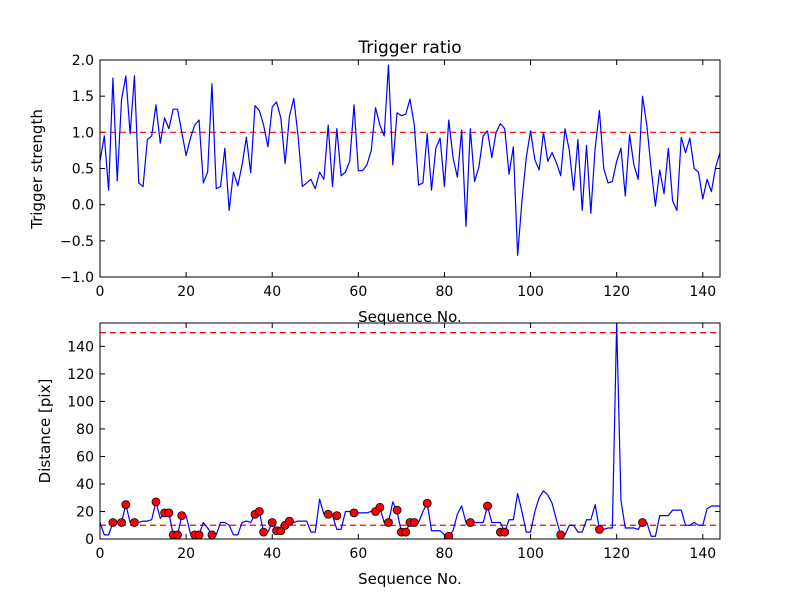  Describe the element at coordinates (83, 170) in the screenshot. I see `y-tick-label: 0.5` at that location.